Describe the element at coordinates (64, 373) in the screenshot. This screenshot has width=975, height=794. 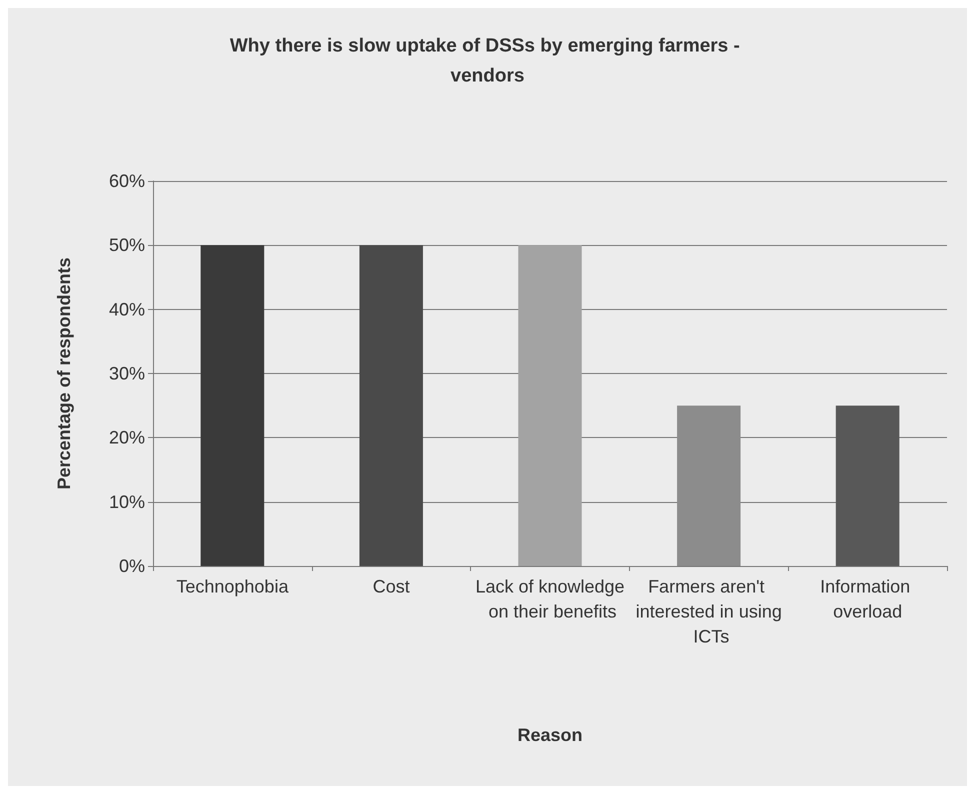
I see `y-axis-title: Percentage of respondents` at that location.